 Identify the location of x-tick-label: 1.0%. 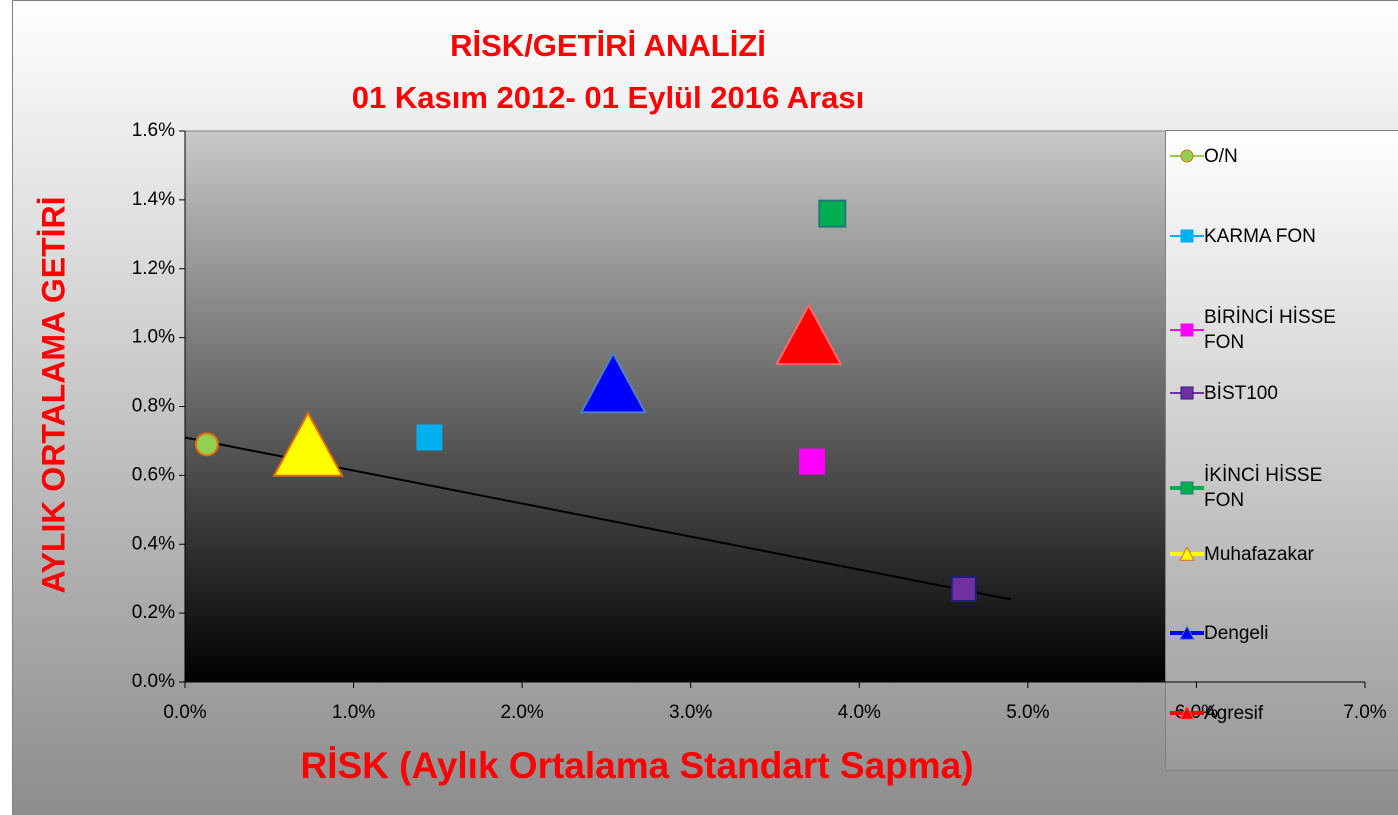
(353, 712).